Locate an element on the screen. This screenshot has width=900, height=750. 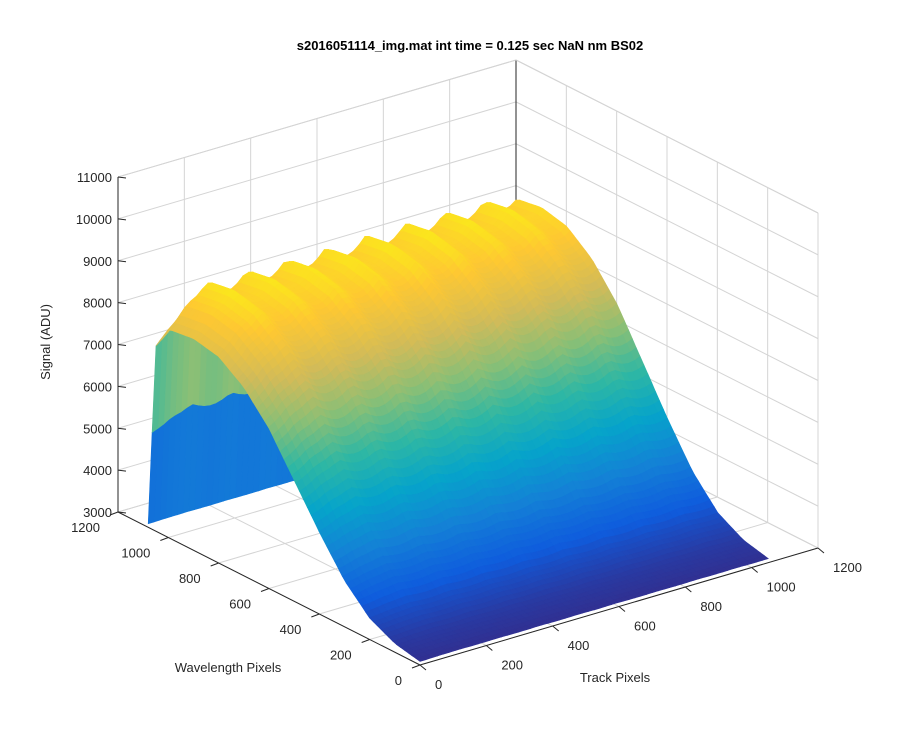
y-tick-label: 600 is located at coordinates (240, 604).